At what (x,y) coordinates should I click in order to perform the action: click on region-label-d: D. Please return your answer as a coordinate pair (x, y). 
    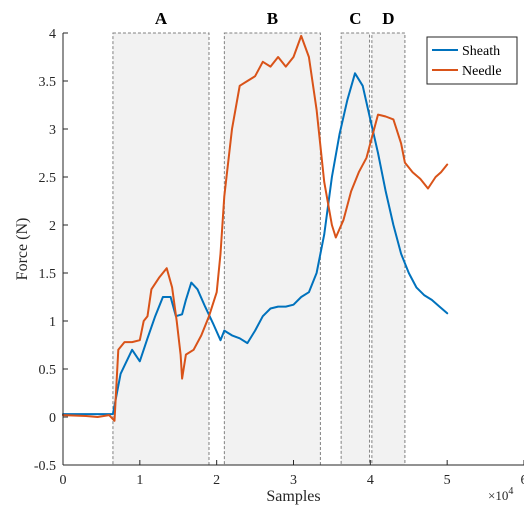
    Looking at the image, I should click on (388, 18).